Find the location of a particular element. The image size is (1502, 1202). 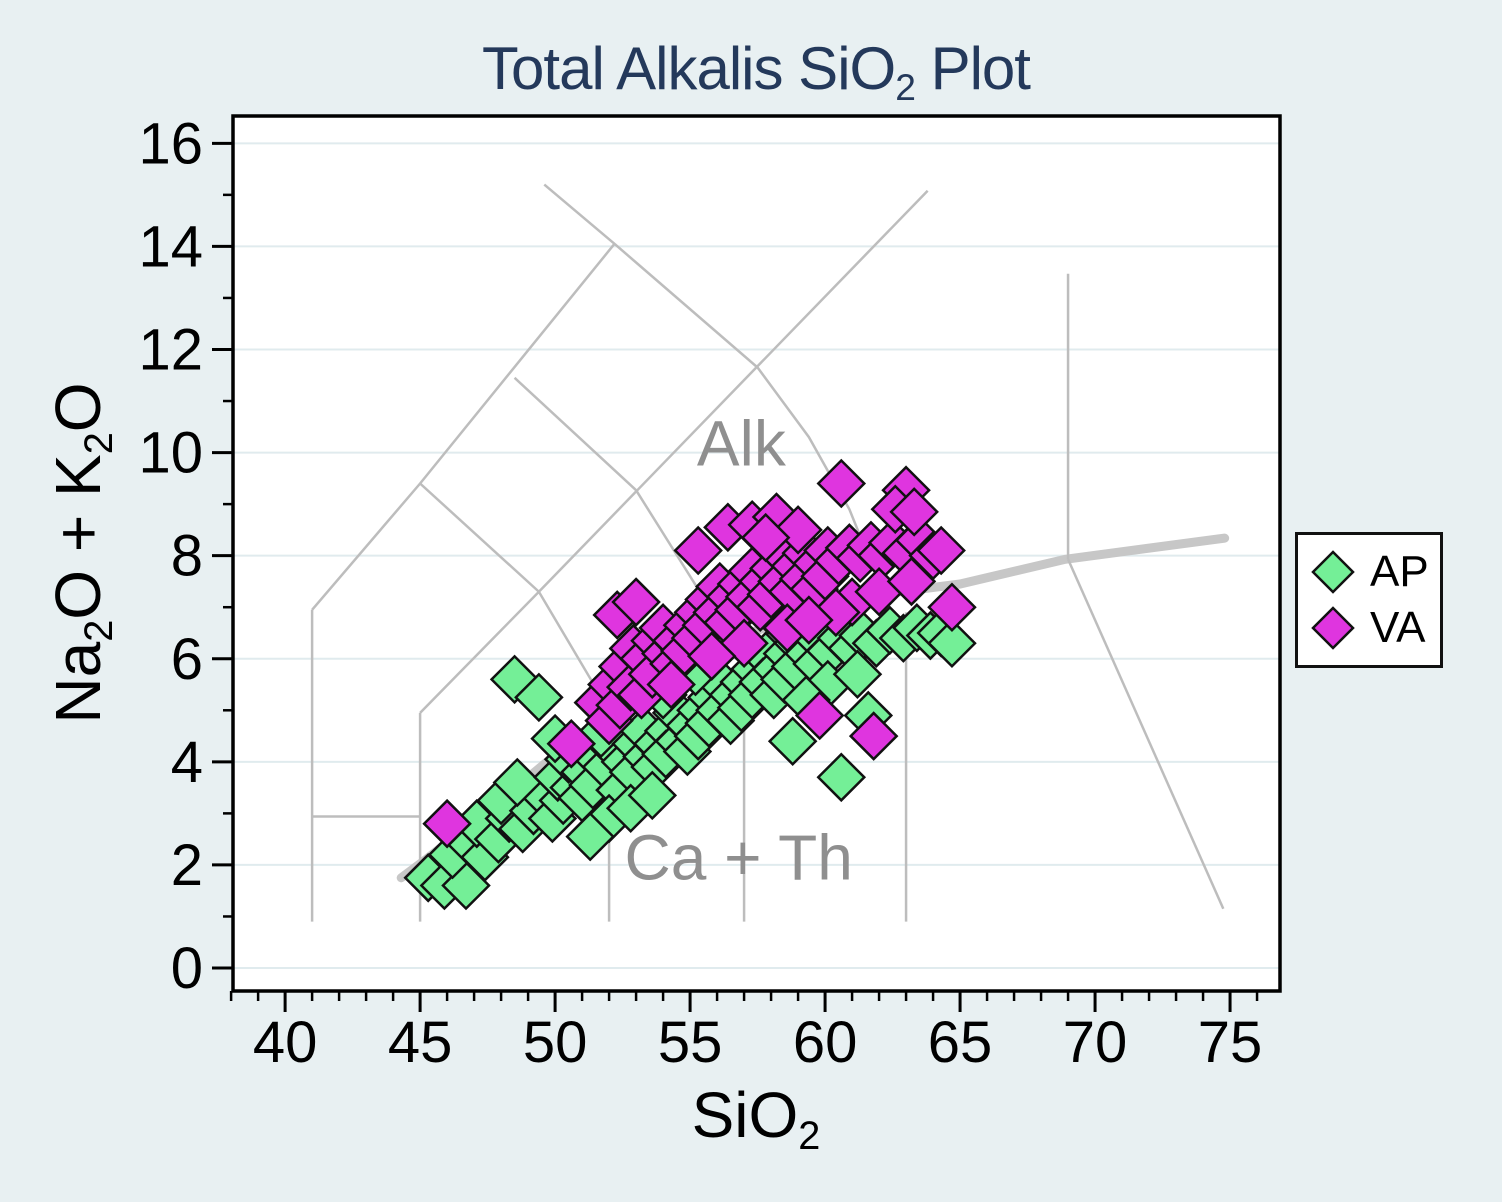

legend: AP VA is located at coordinates (1369, 600).